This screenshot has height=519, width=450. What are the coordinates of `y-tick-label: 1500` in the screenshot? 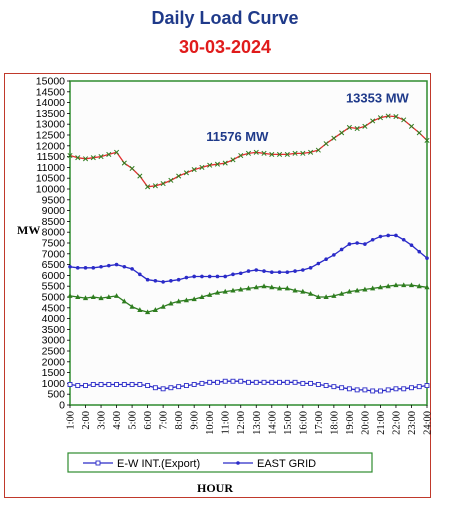 It's located at (54, 373).